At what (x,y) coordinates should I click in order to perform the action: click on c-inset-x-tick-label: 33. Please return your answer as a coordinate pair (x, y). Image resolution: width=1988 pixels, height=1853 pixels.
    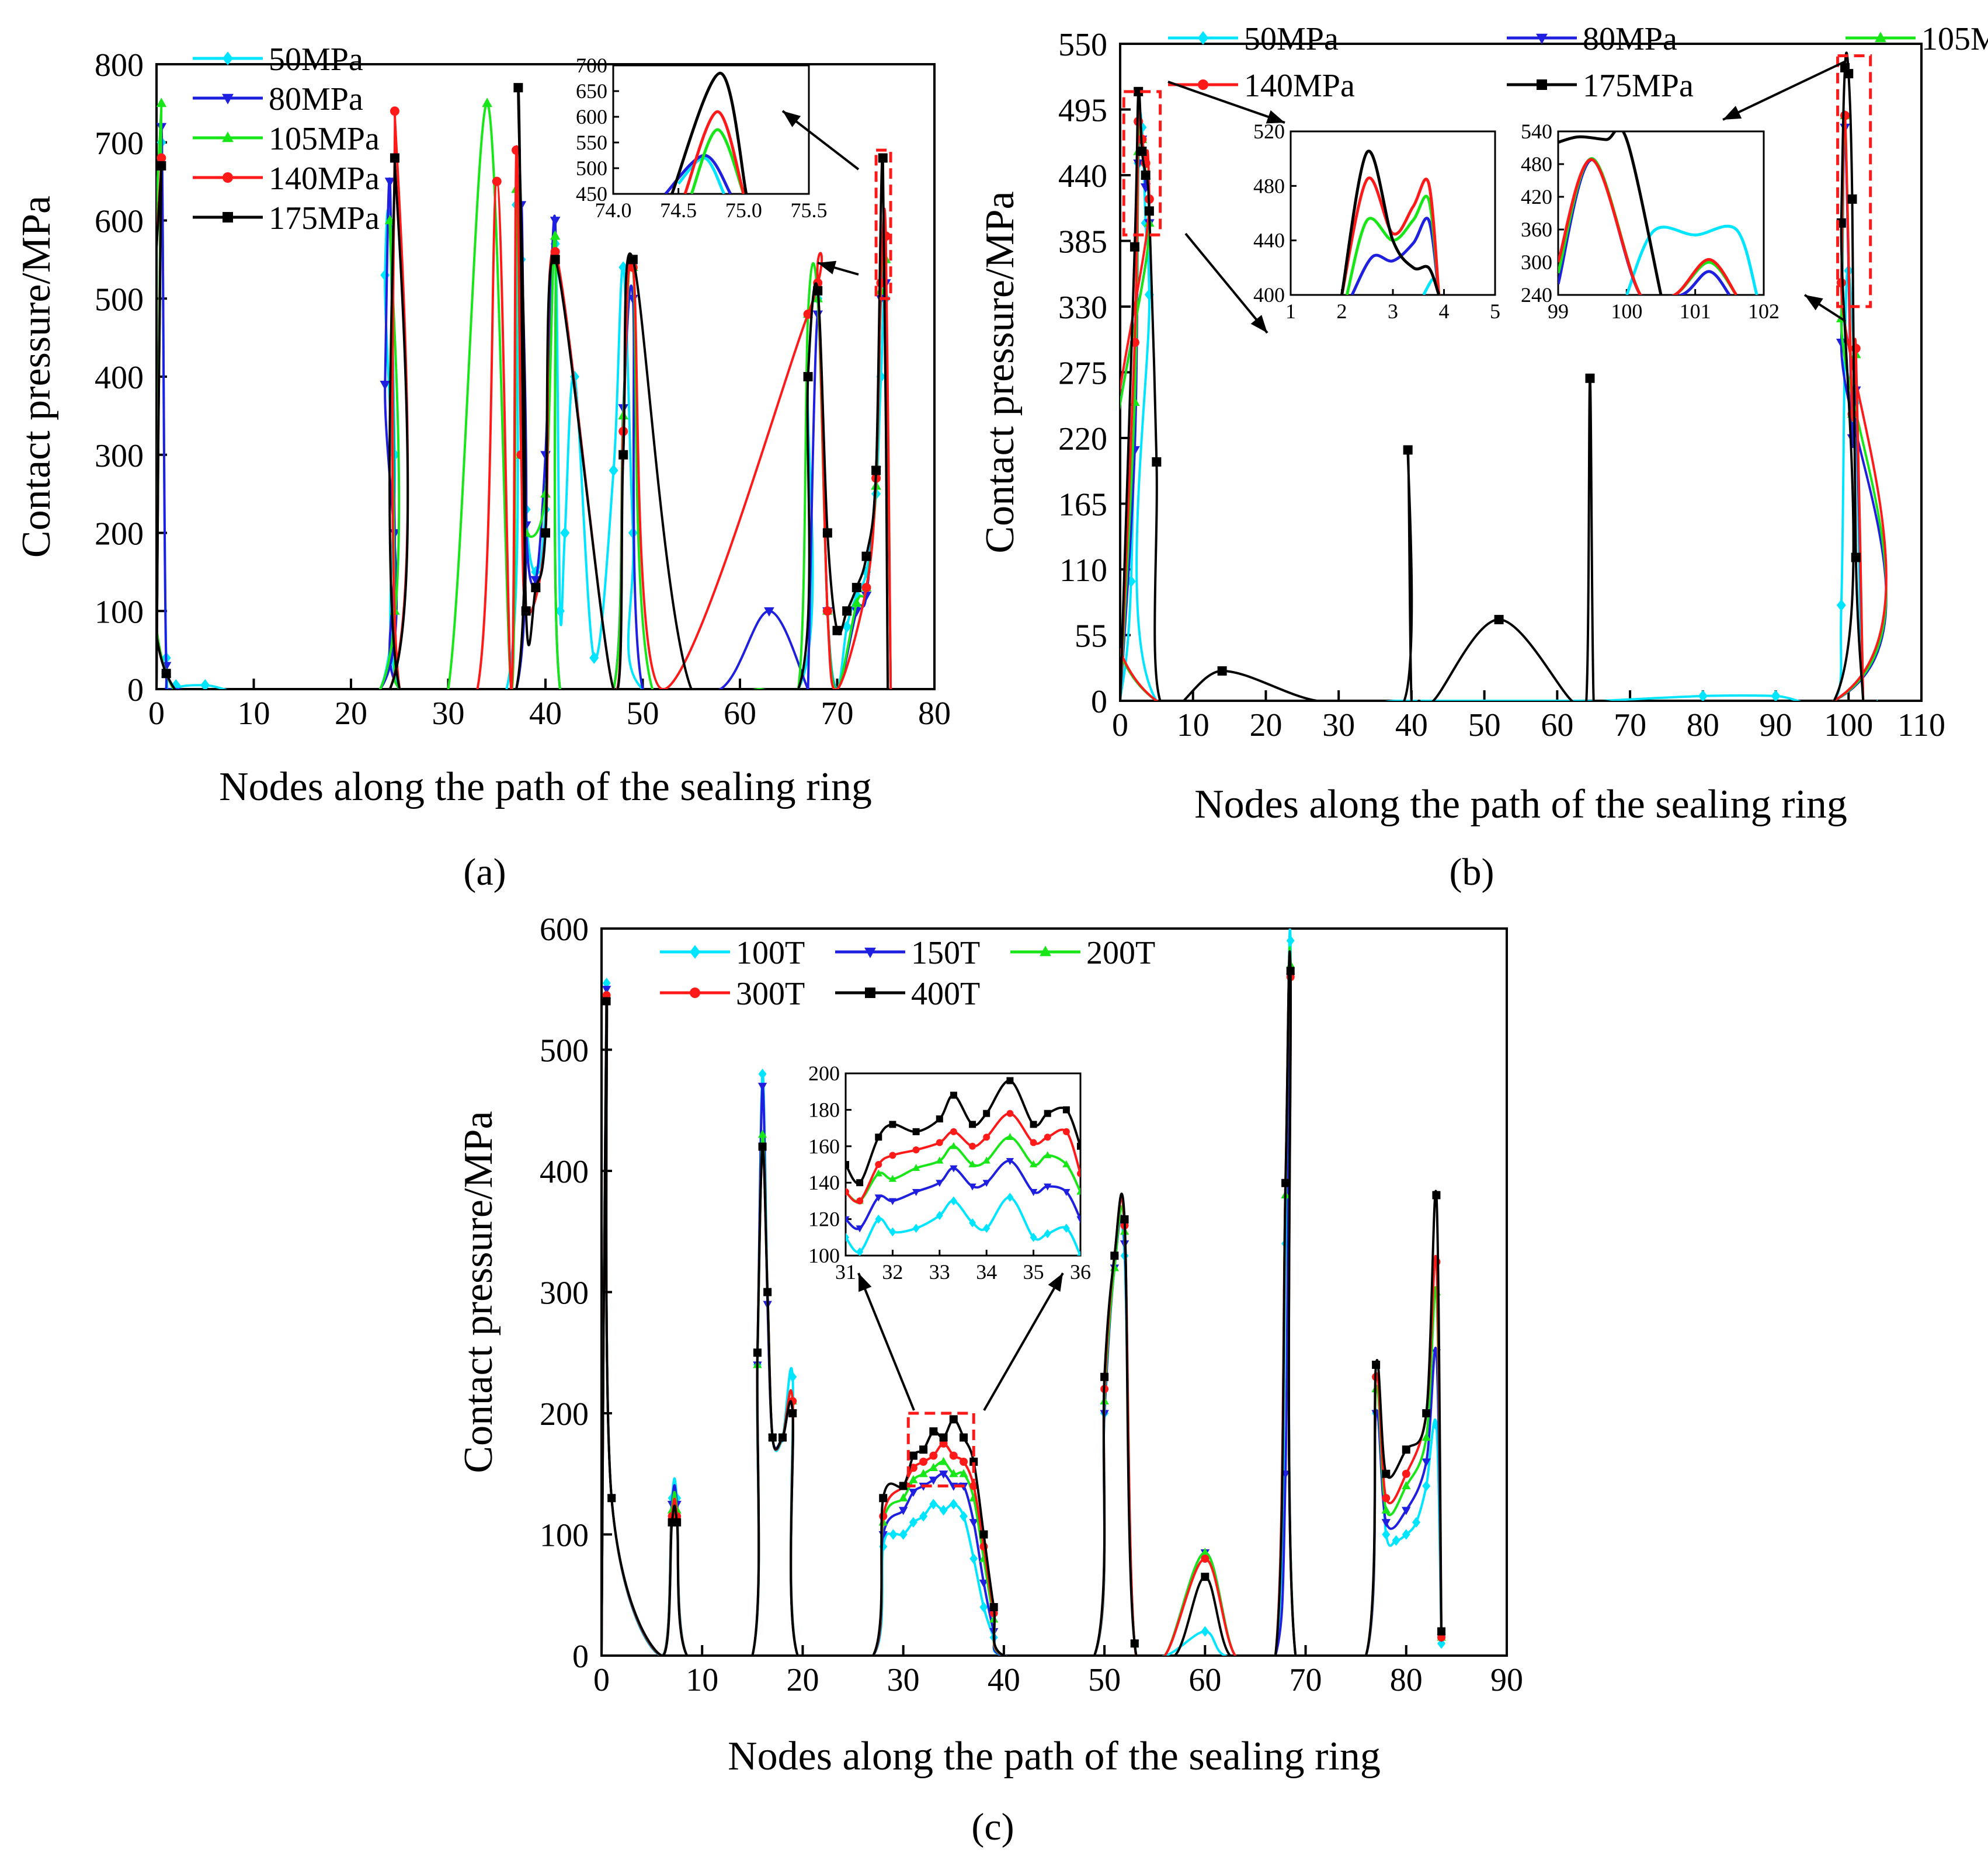
    Looking at the image, I should click on (939, 1272).